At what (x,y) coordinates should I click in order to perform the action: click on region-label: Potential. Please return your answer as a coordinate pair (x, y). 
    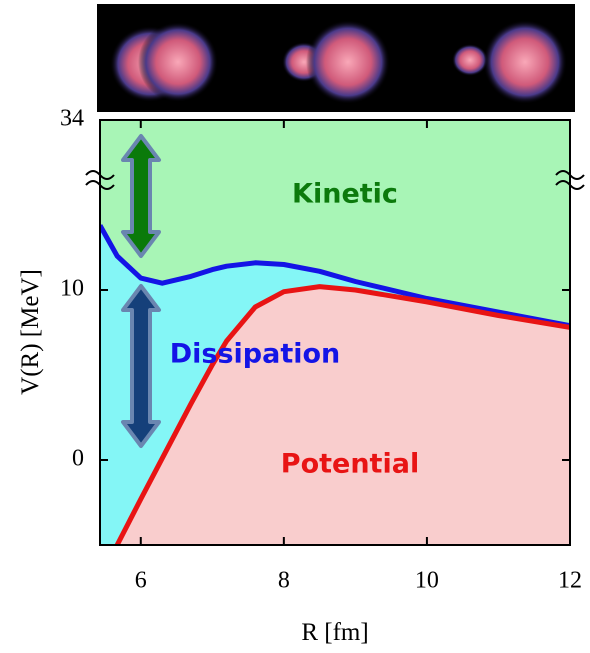
    Looking at the image, I should click on (350, 464).